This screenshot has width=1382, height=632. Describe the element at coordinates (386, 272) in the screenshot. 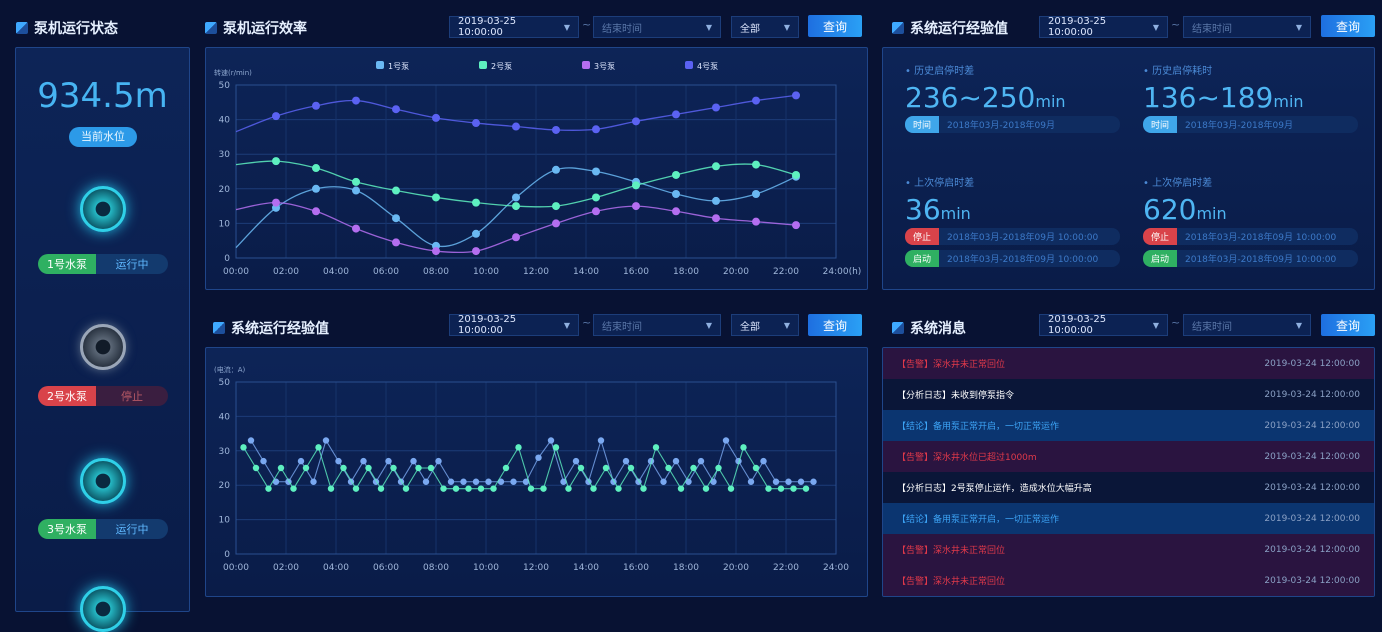

I see `x-tick-label: 06:00` at that location.